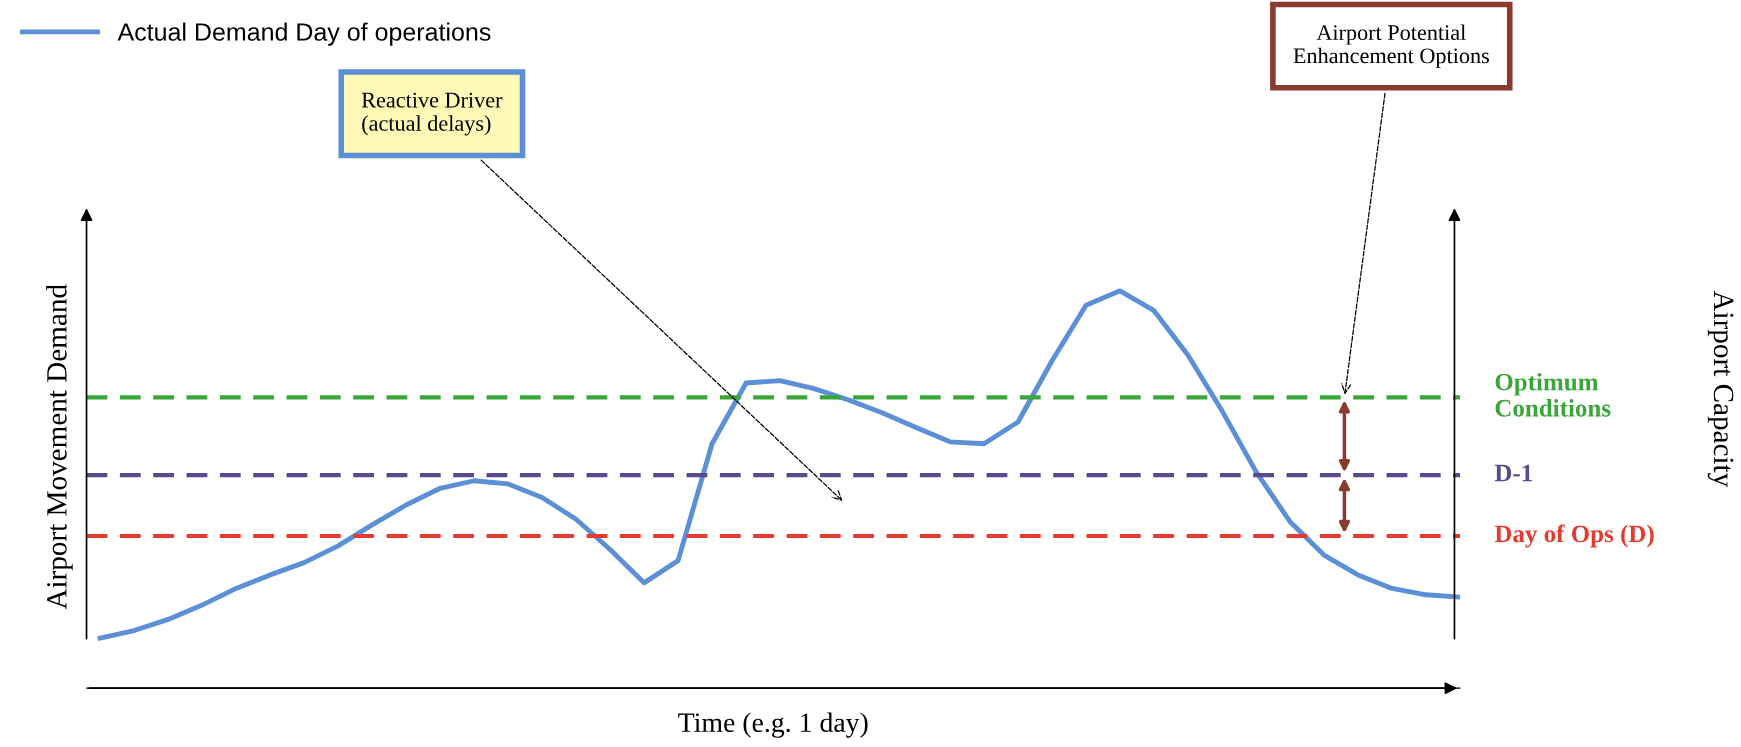 This screenshot has height=747, width=1741. Describe the element at coordinates (1720, 389) in the screenshot. I see `text: Airport Capacity` at that location.